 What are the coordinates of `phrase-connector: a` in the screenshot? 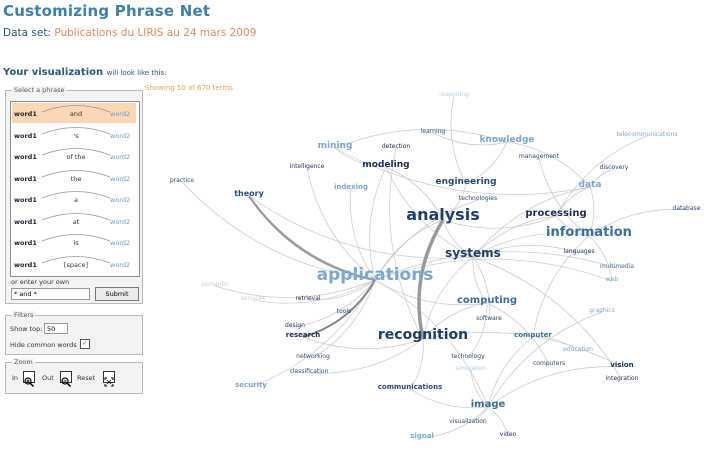 It's located at (76, 200).